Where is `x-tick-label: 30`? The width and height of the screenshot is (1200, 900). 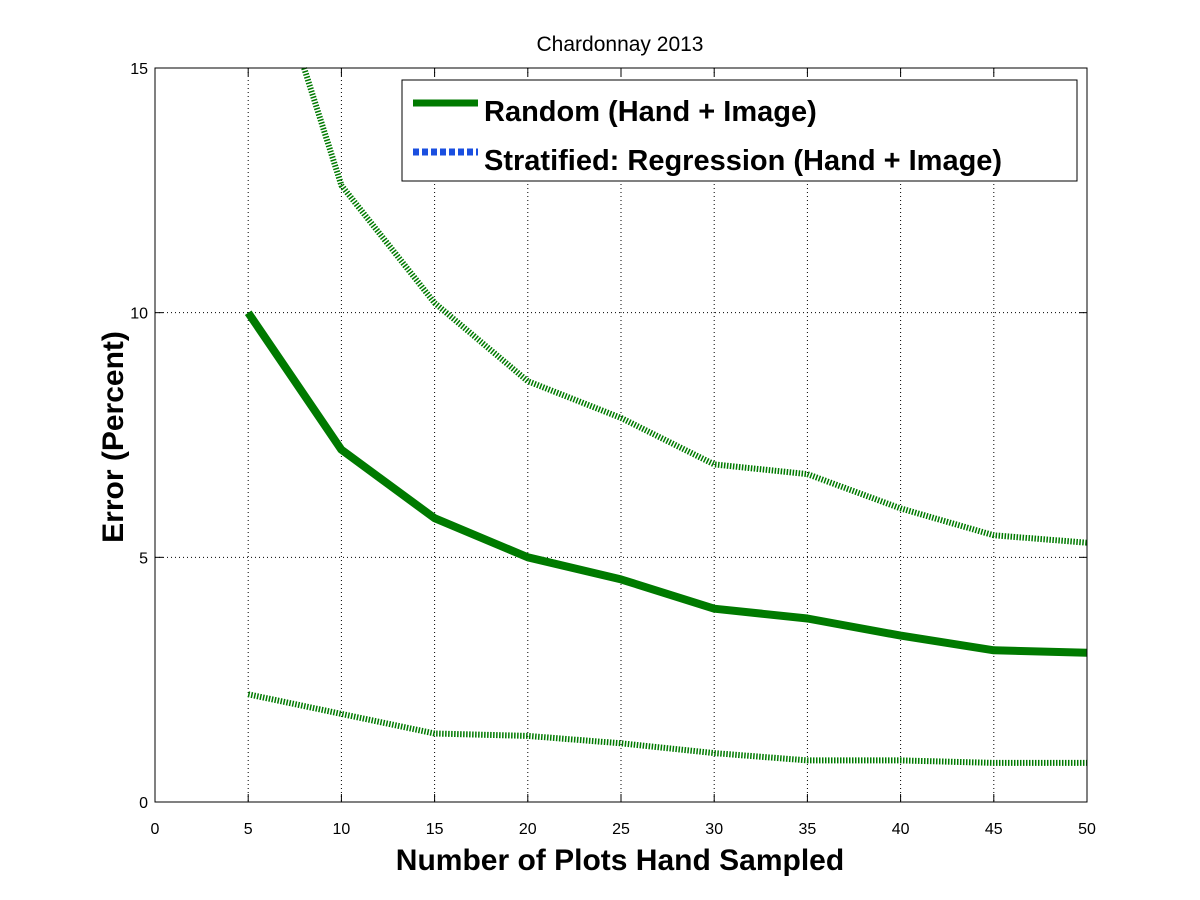 x-tick-label: 30 is located at coordinates (714, 829).